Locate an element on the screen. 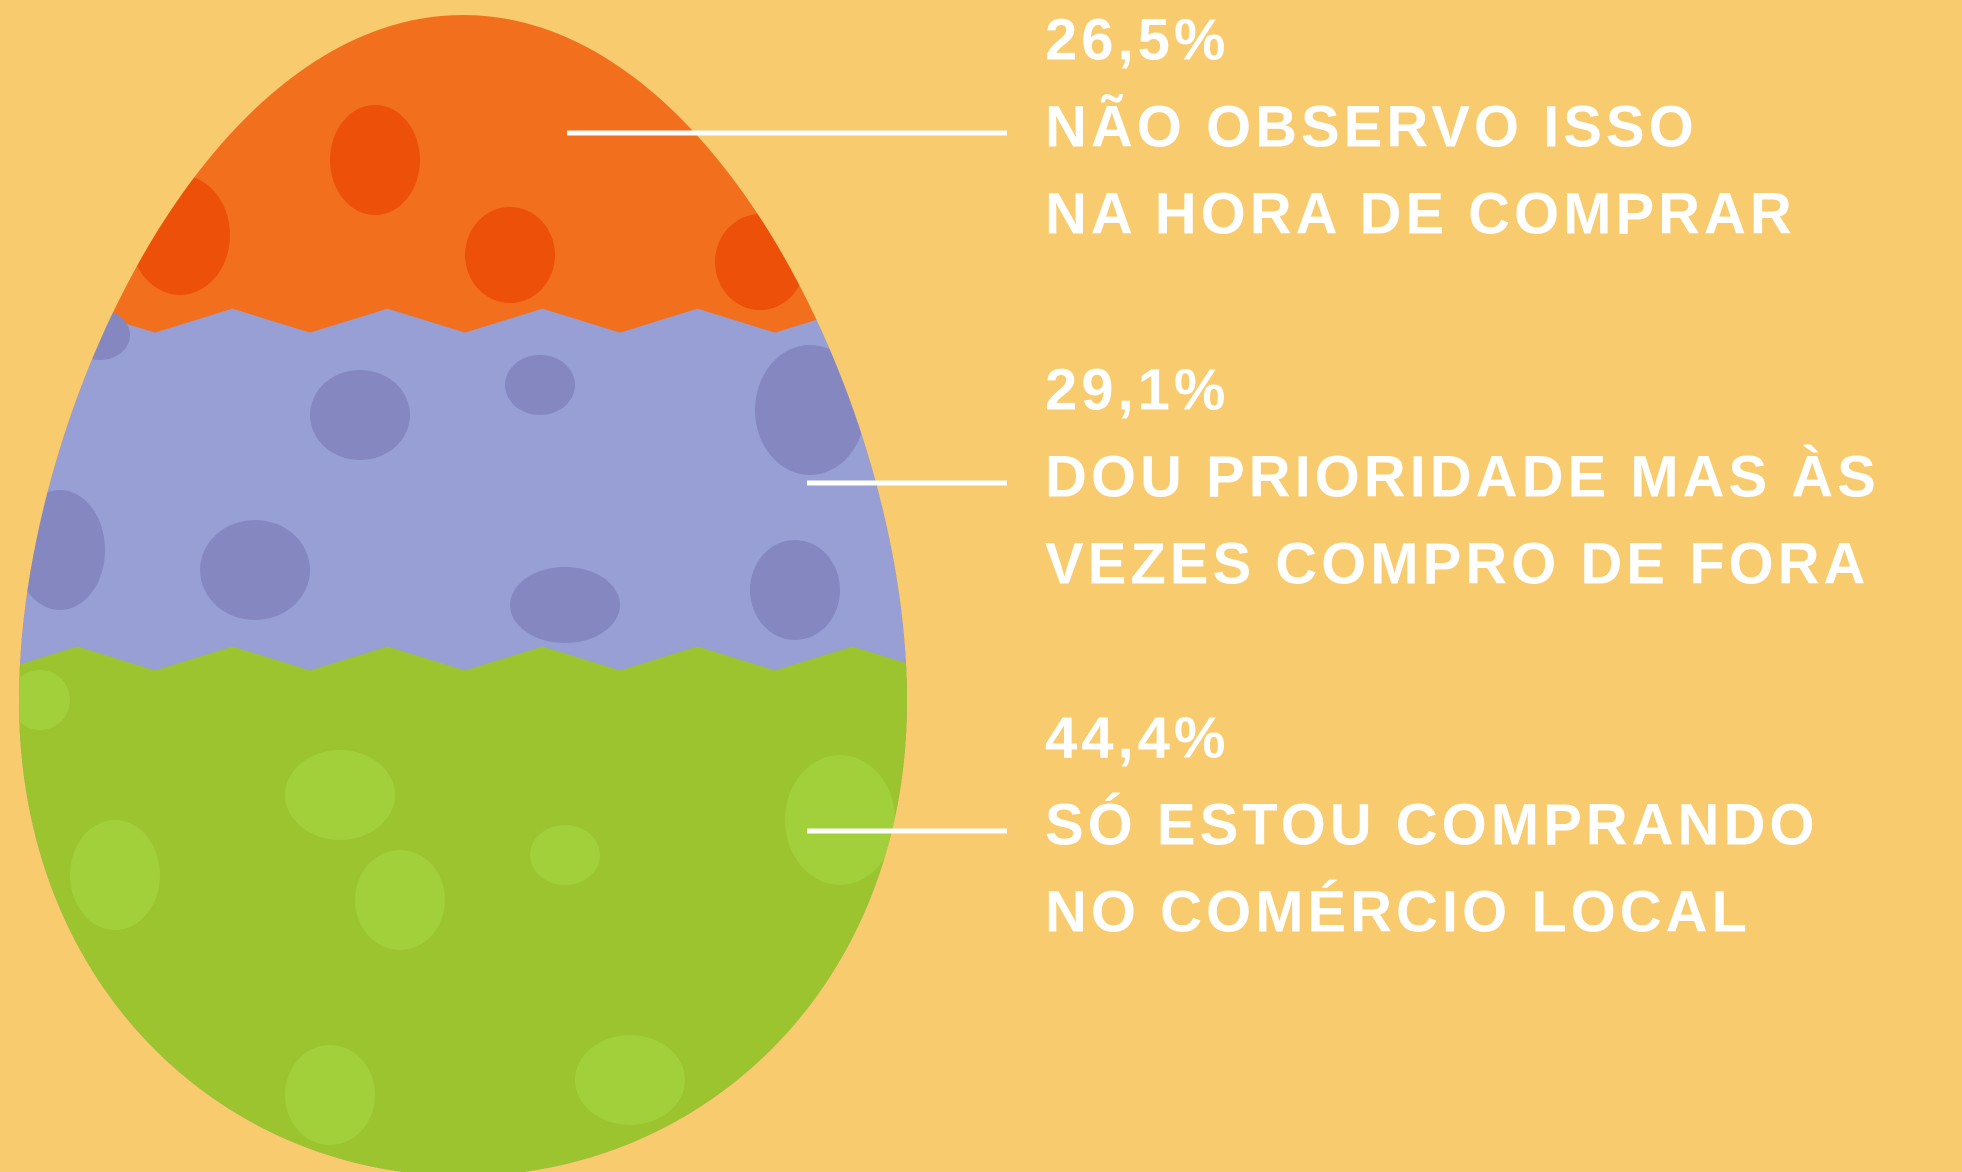  value-label: 44,4% is located at coordinates (1137, 737).